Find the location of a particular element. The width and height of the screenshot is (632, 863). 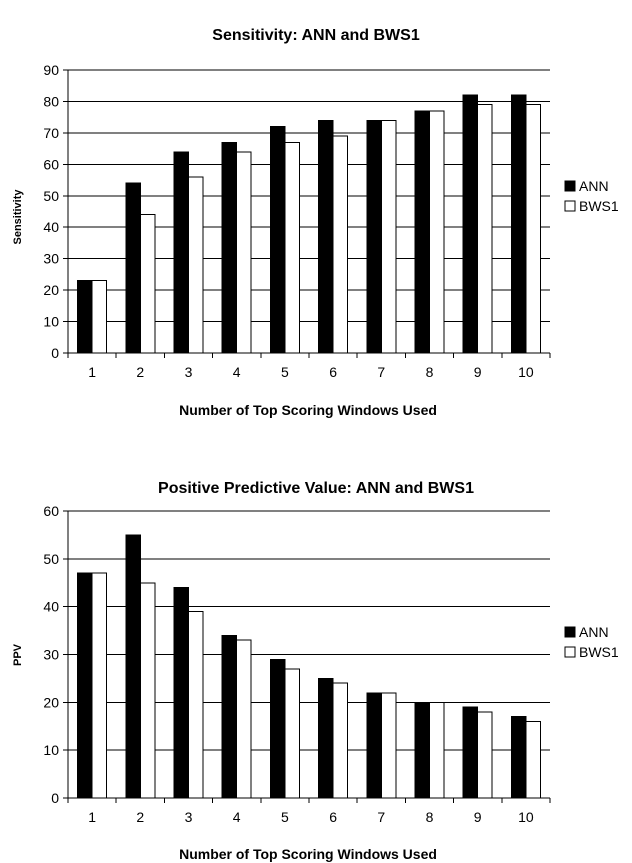

chart1-ytick-label: 40 is located at coordinates (51, 227).